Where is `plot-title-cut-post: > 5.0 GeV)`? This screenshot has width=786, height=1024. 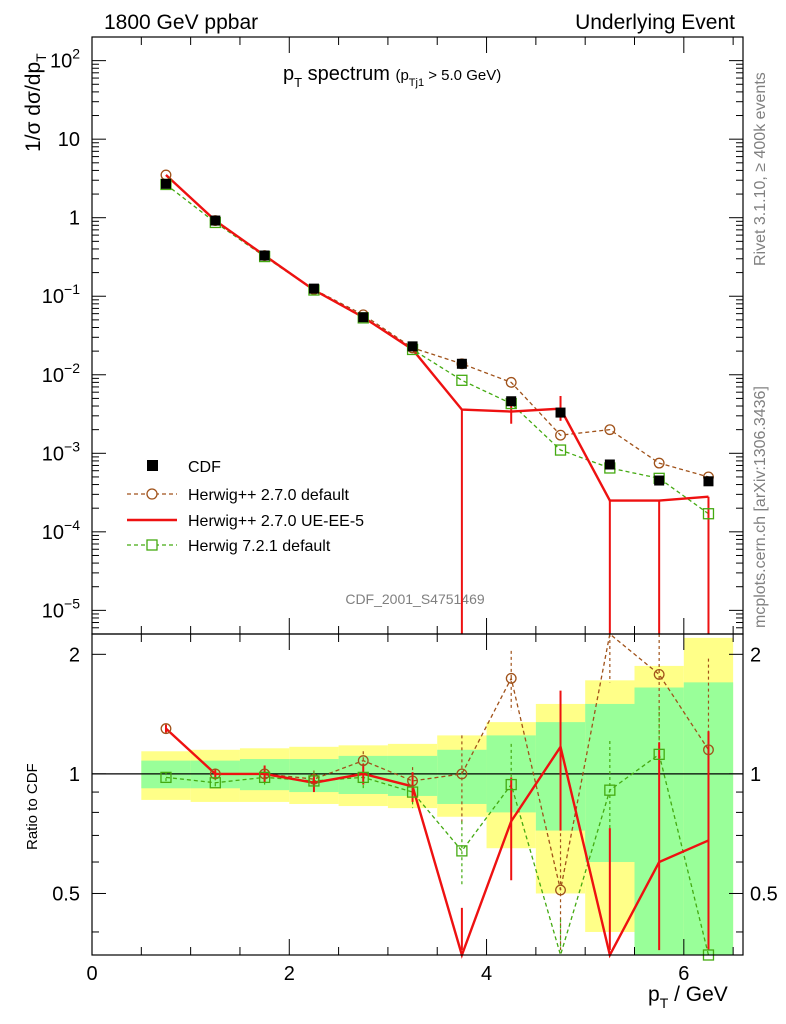 plot-title-cut-post: > 5.0 GeV) is located at coordinates (462, 75).